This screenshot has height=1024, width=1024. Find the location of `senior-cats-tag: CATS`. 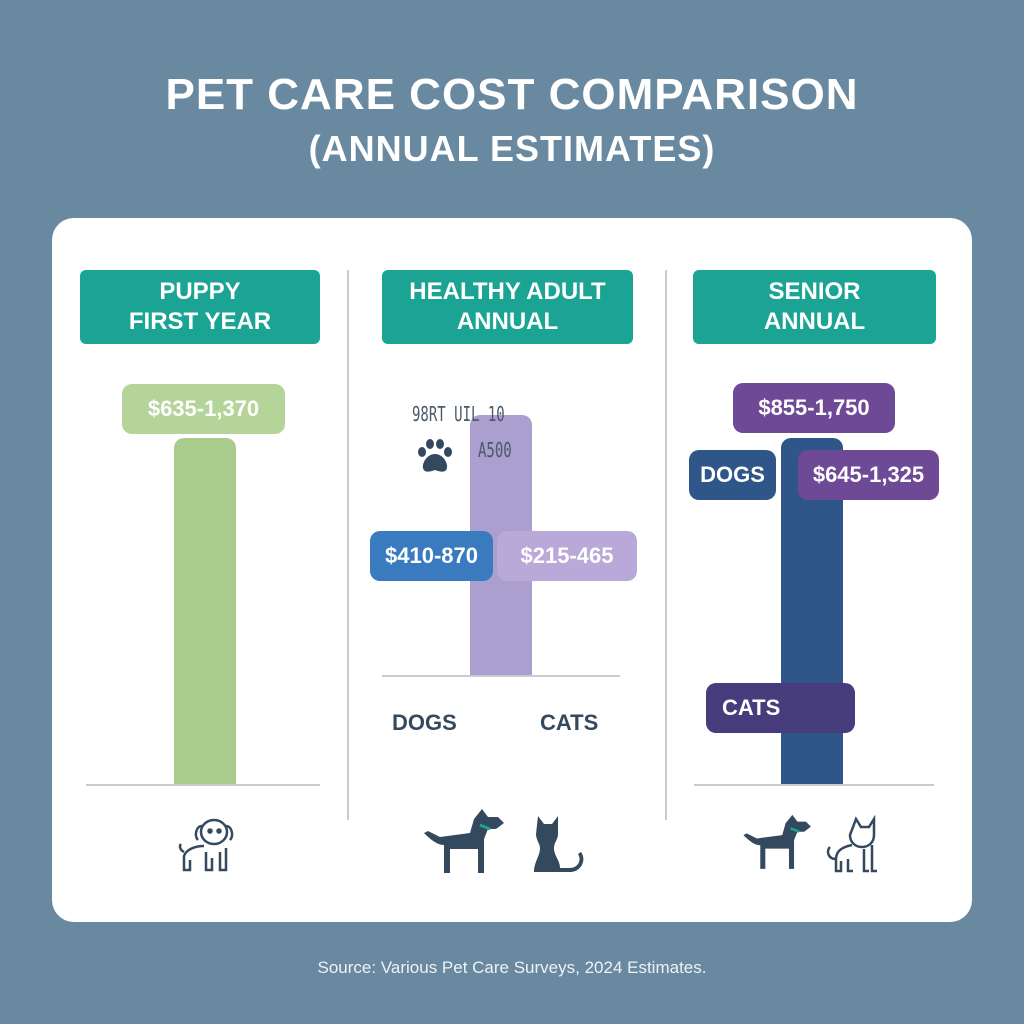

senior-cats-tag: CATS is located at coordinates (780, 708).